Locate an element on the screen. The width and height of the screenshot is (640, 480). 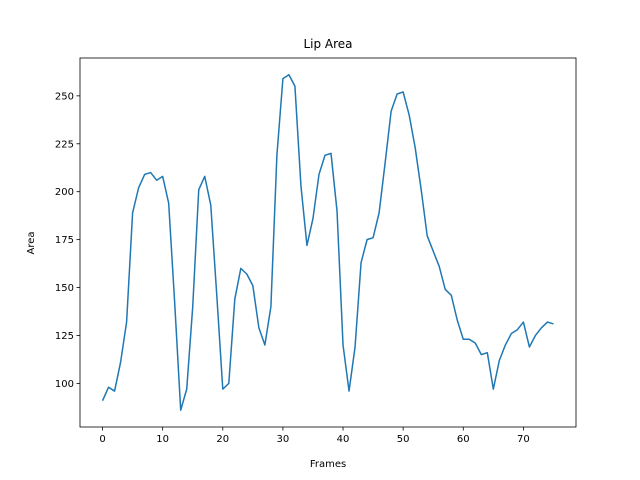
y-tick-label: 225 is located at coordinates (64, 144).